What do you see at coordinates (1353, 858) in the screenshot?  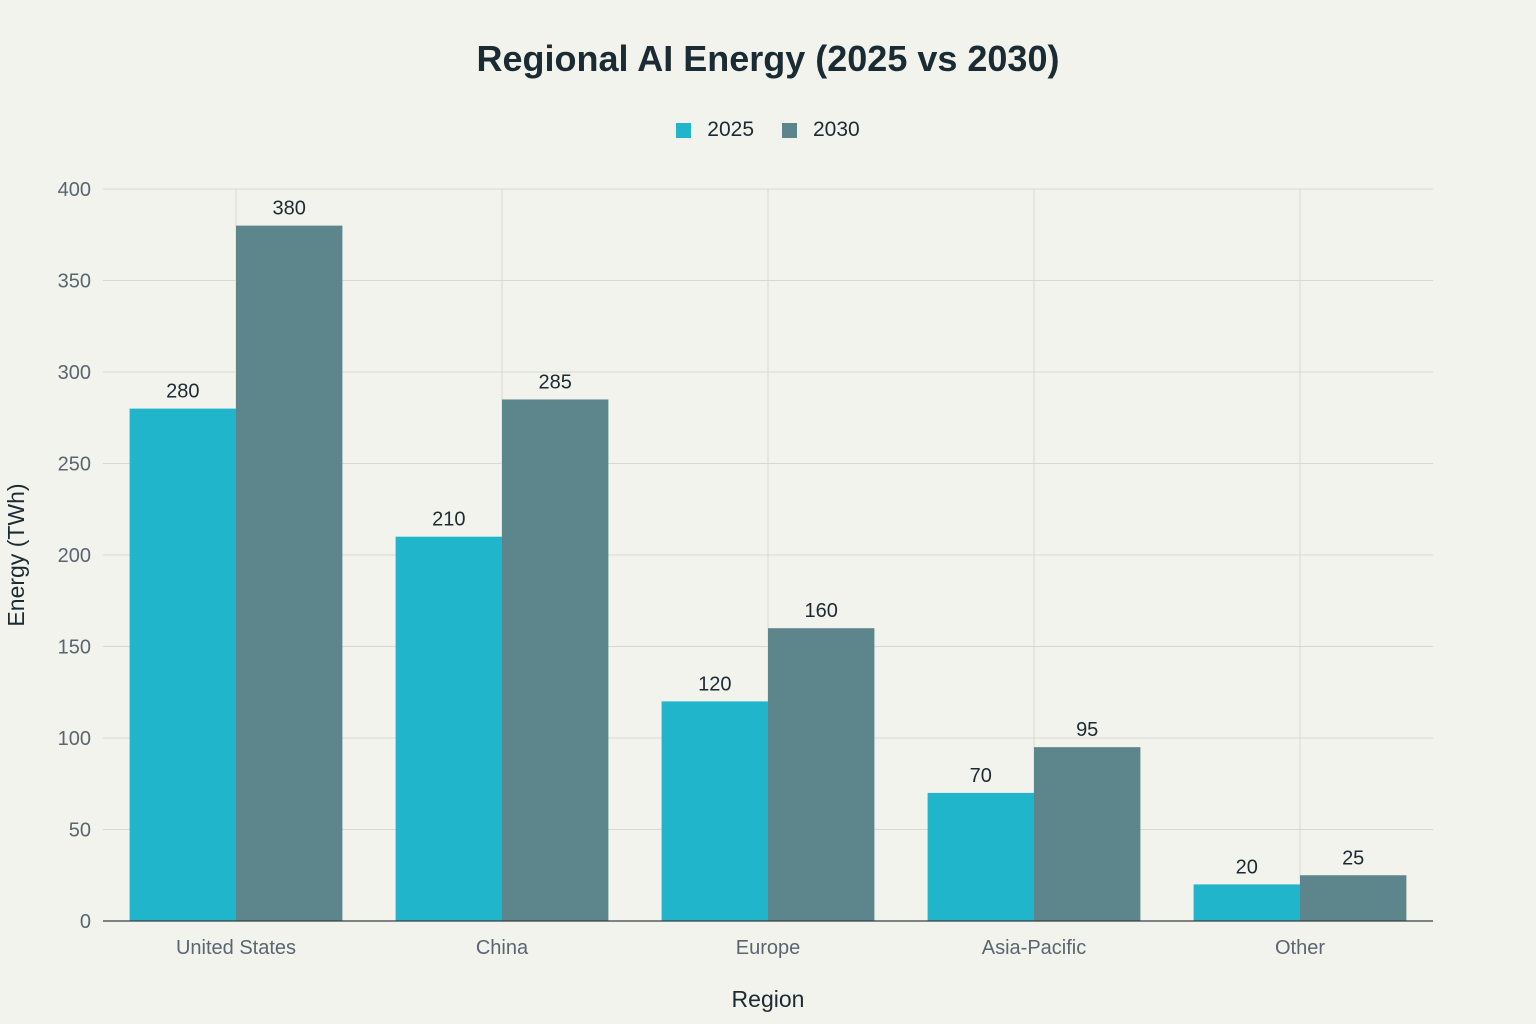 I see `data-label: 25` at bounding box center [1353, 858].